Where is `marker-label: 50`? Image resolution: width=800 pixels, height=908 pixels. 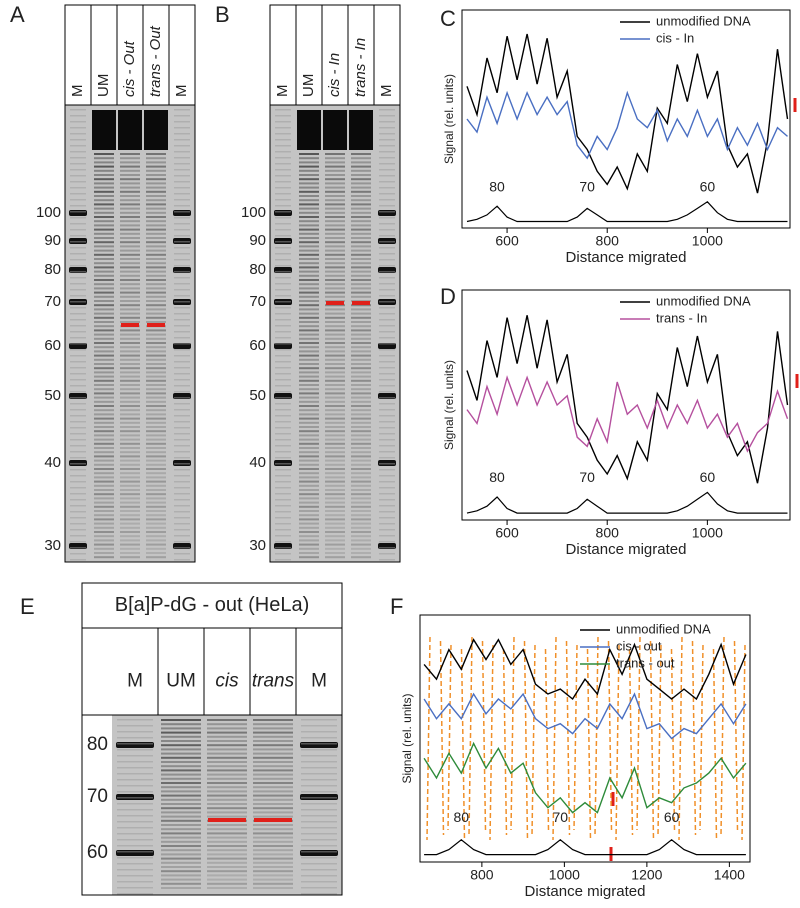
marker-label: 50 is located at coordinates (52, 395).